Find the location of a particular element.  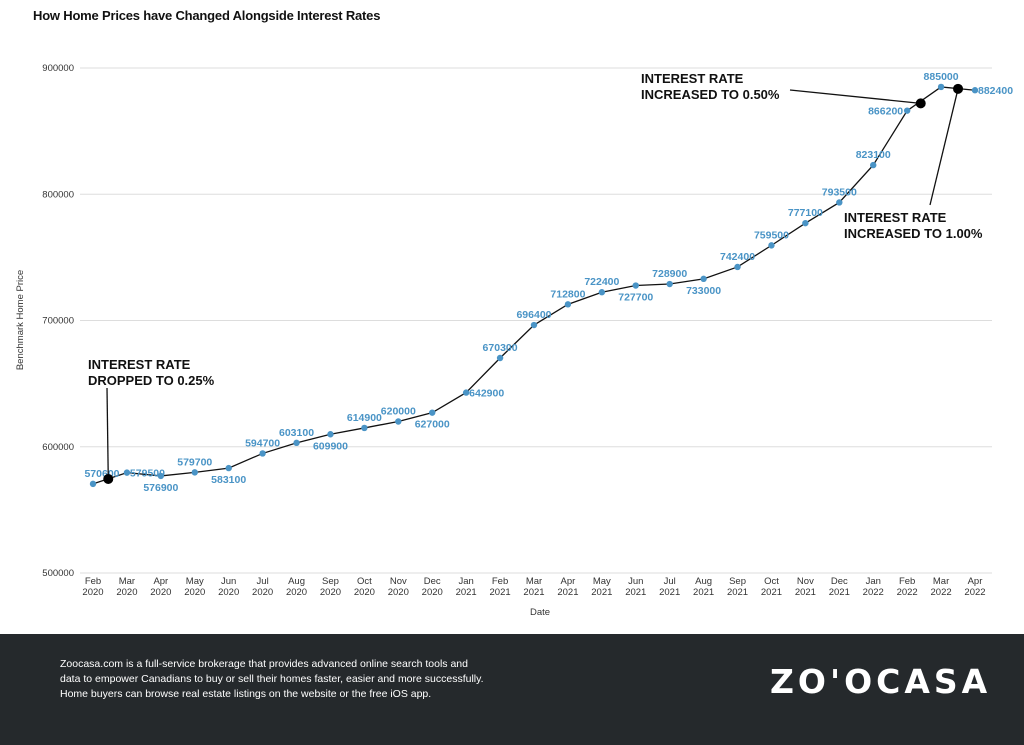

x-tick-label: Oct 2020 is located at coordinates (364, 587).